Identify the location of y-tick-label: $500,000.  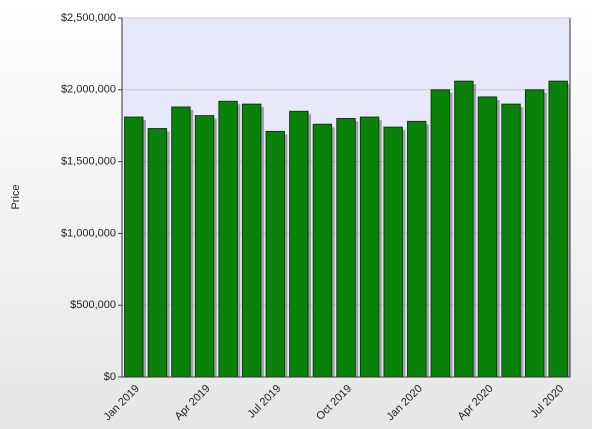
(93, 305).